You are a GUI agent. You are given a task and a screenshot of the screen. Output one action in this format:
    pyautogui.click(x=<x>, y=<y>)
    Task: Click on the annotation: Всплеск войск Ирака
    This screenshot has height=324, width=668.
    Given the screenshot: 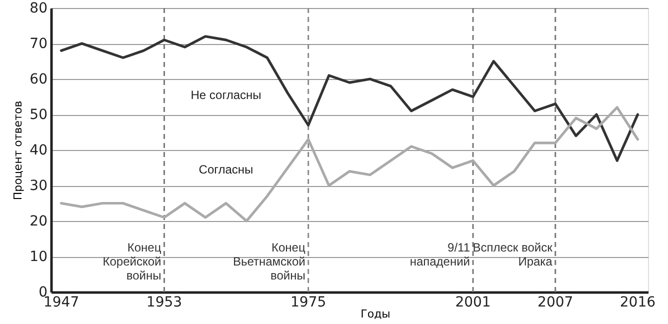 What is the action you would take?
    pyautogui.click(x=513, y=254)
    